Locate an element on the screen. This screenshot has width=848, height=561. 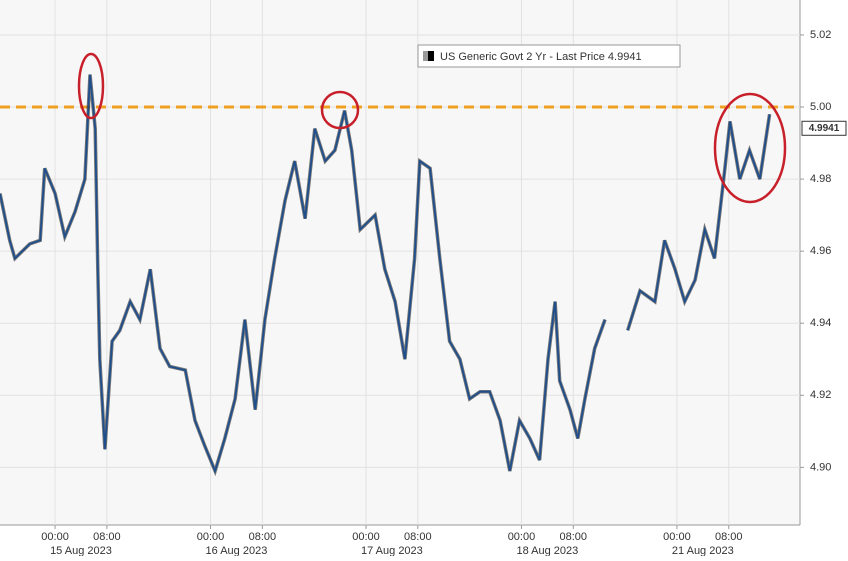
last-price-label: 4.9941 is located at coordinates (824, 128).